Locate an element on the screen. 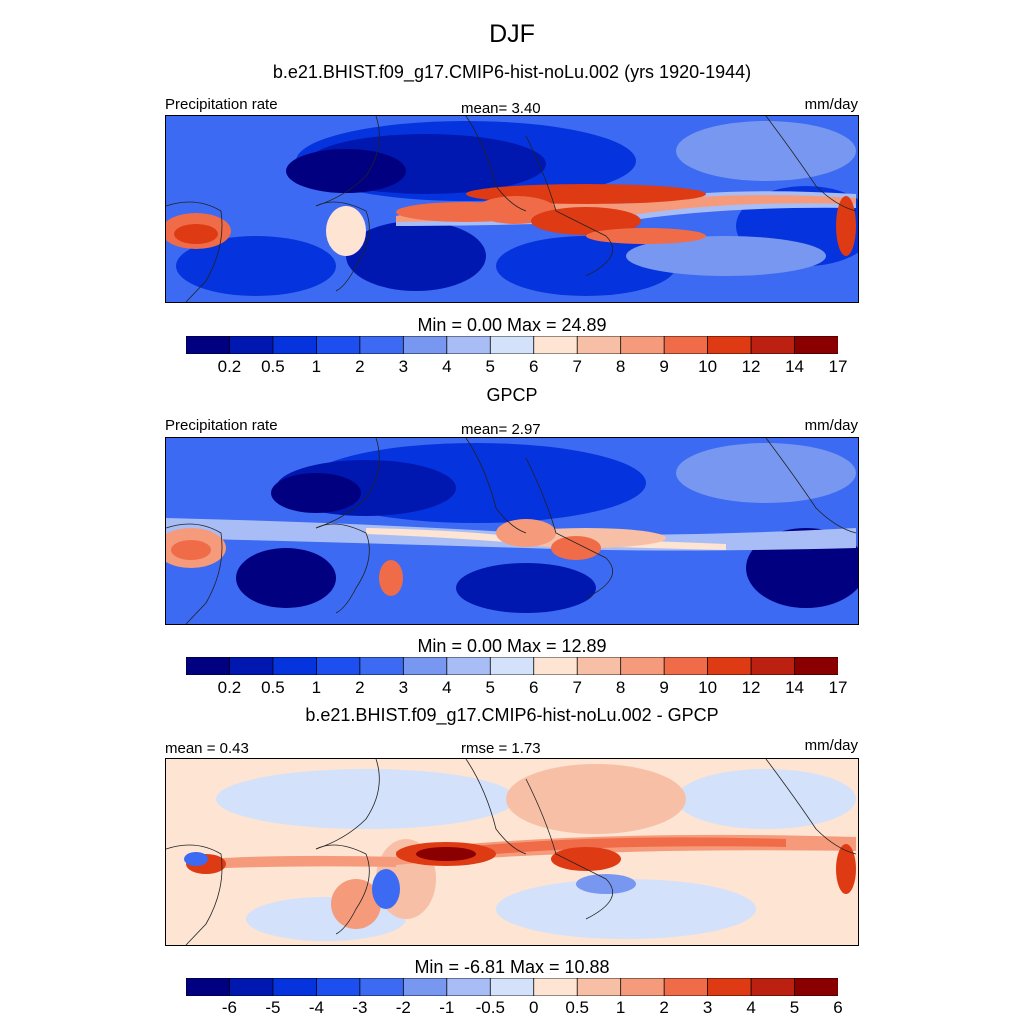 This screenshot has width=1024, height=1024. colorbar-2-swatches is located at coordinates (512, 666).